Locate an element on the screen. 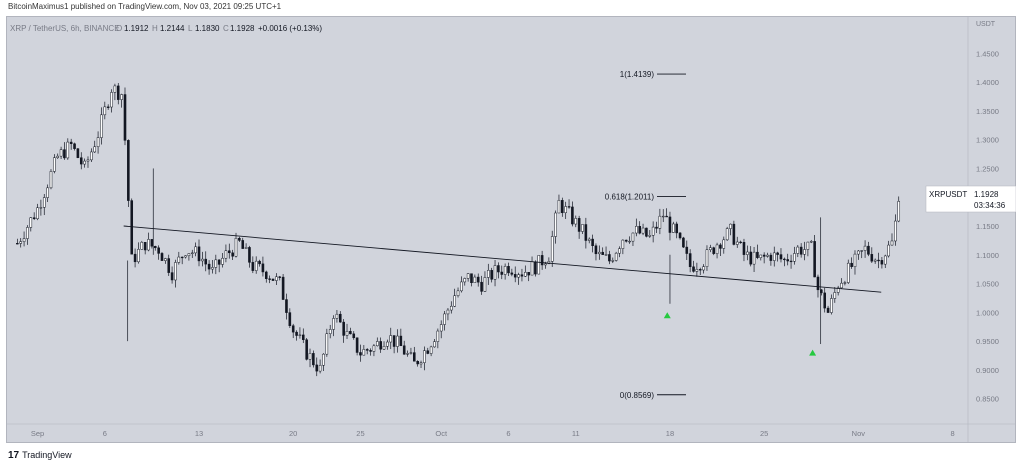 This screenshot has width=1024, height=467. y-axis-title: USDT is located at coordinates (986, 24).